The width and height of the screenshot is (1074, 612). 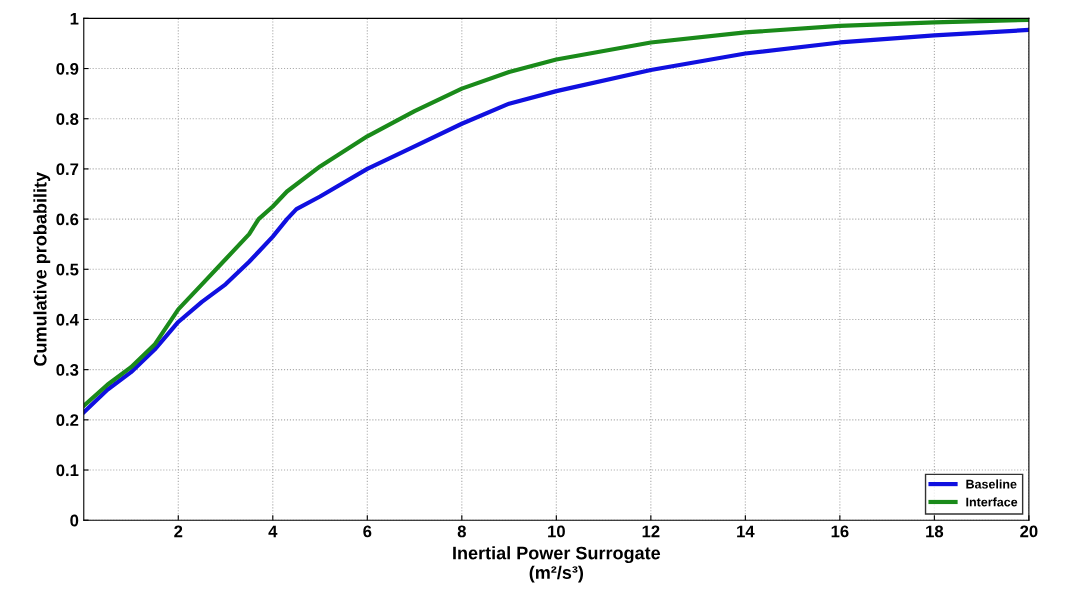 What do you see at coordinates (367, 531) in the screenshot?
I see `x-tick-label: 6` at bounding box center [367, 531].